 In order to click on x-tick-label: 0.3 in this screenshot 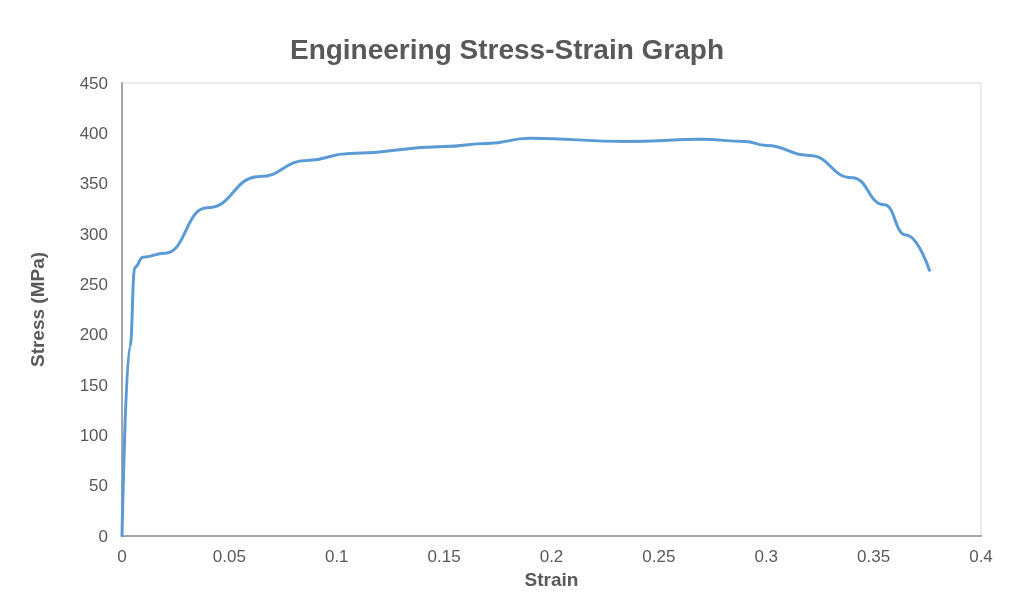, I will do `click(766, 556)`.